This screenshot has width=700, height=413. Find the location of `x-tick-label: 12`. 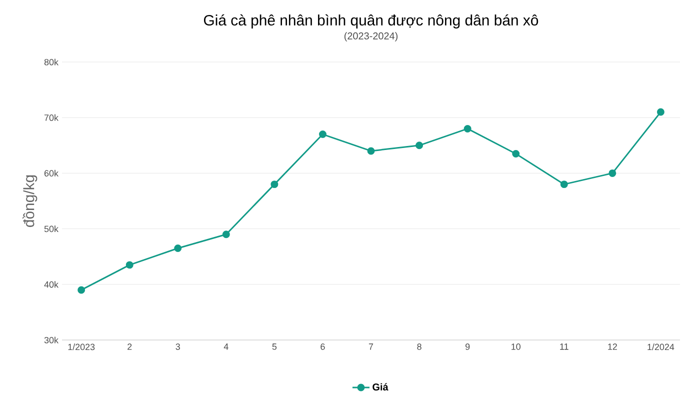

x-tick-label: 12 is located at coordinates (612, 347).